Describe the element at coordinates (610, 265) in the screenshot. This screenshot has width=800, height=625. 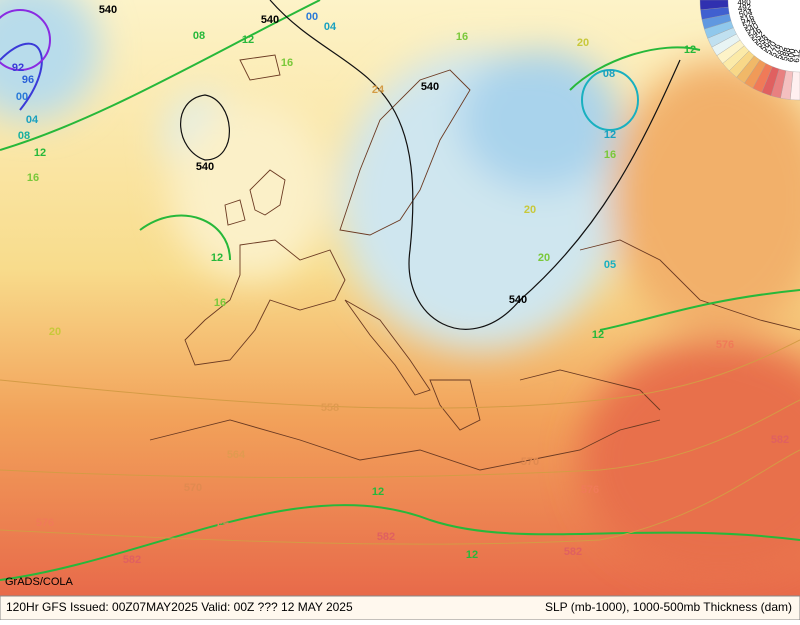
I see `contour-label: 05` at that location.